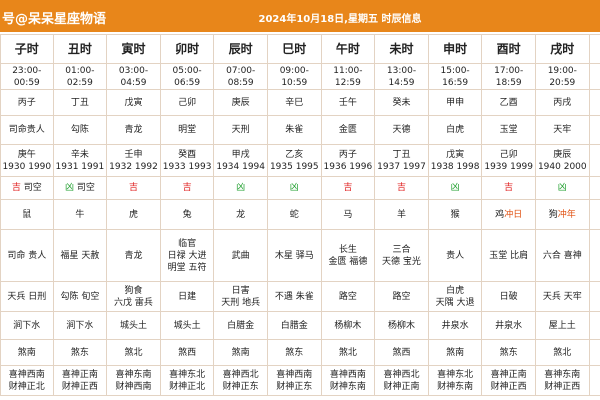 Image resolution: width=600 pixels, height=400 pixels. I want to click on luck-line: 凶 司空, so click(80, 188).